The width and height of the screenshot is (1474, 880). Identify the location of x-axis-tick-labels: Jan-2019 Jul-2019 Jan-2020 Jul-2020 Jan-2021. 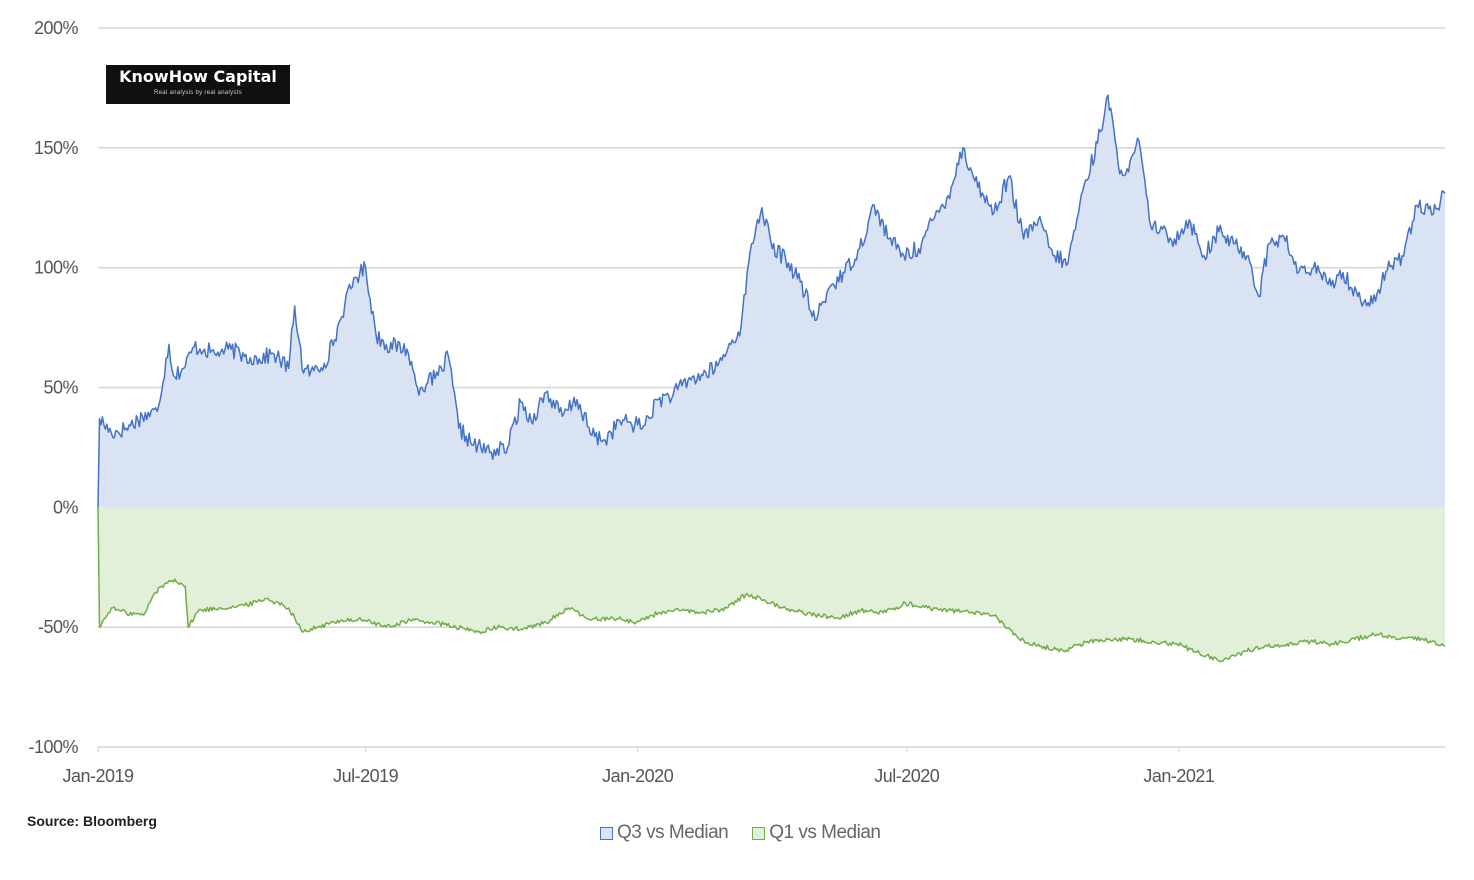
(638, 776).